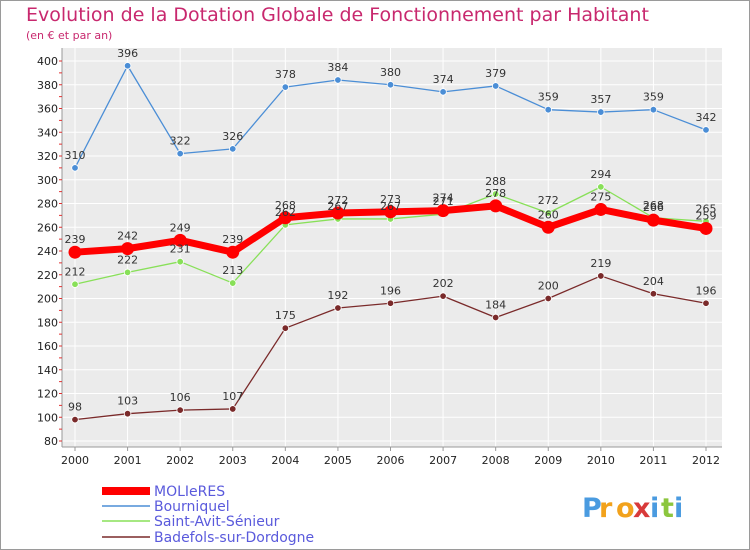  I want to click on data-label: 271, so click(443, 201).